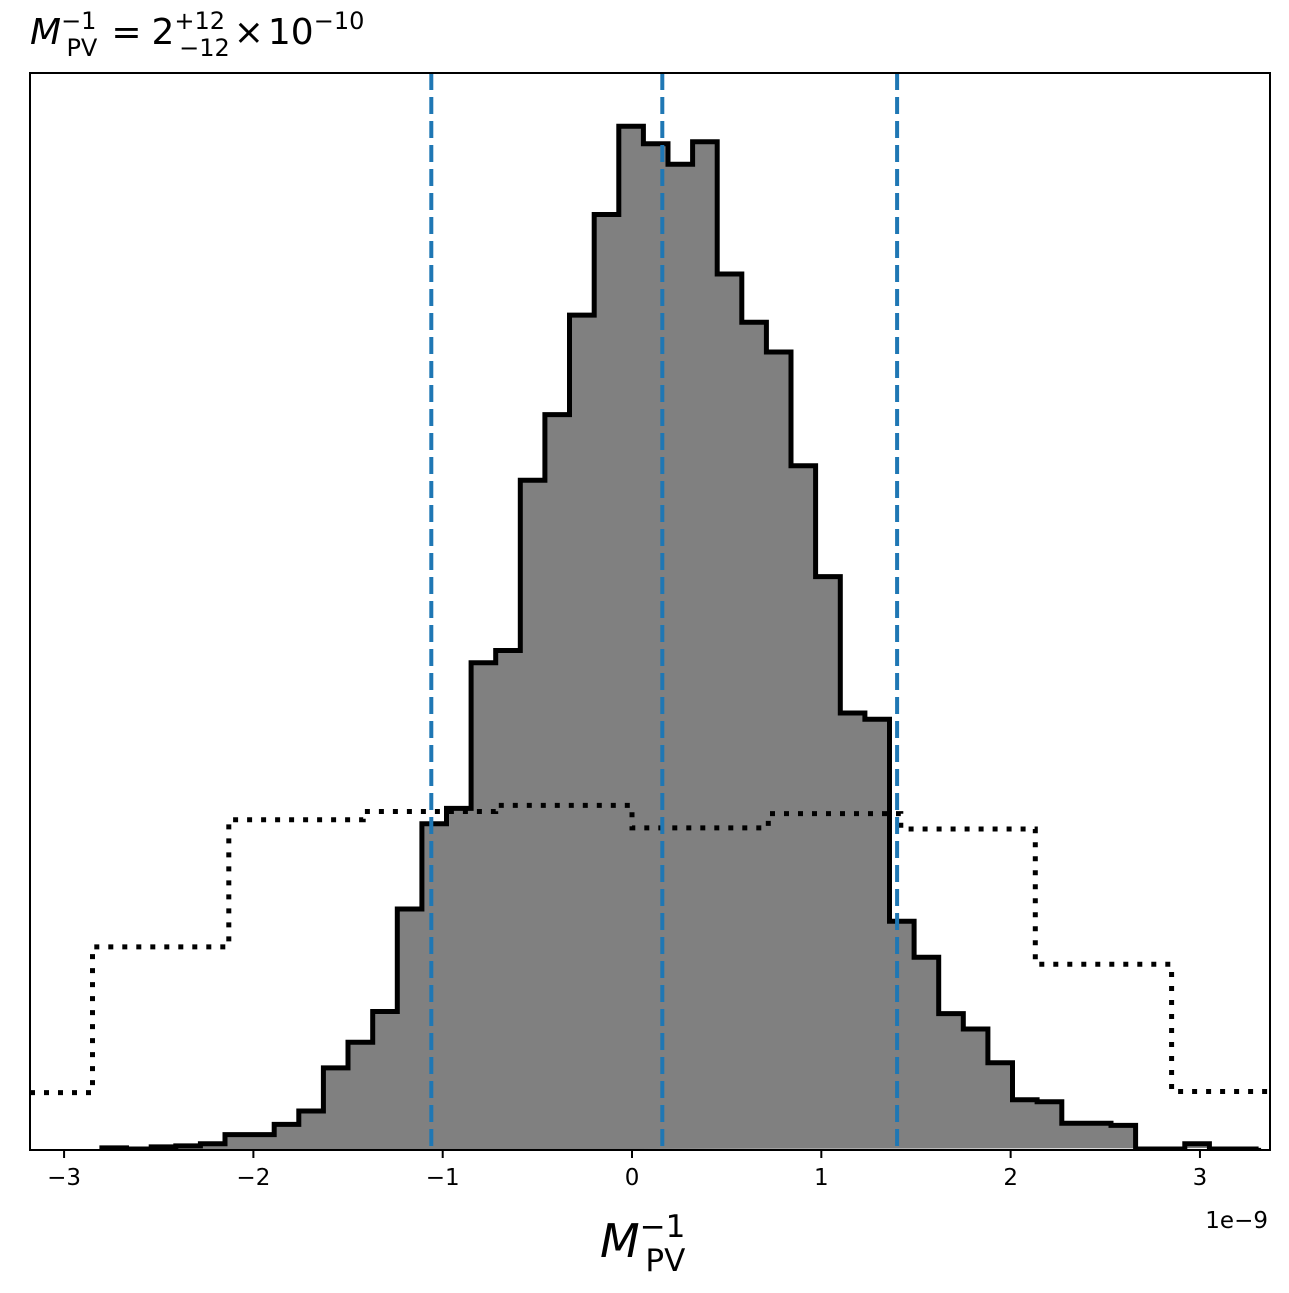 The width and height of the screenshot is (1289, 1293). What do you see at coordinates (1200, 1178) in the screenshot?
I see `x-tick-label: 3` at bounding box center [1200, 1178].